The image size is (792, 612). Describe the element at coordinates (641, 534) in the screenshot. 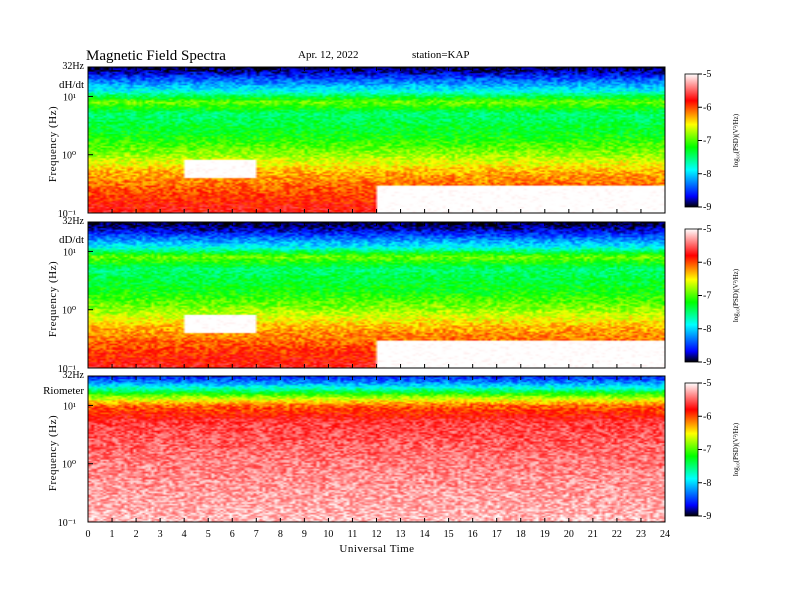

I see `x-tick-label: 23` at that location.